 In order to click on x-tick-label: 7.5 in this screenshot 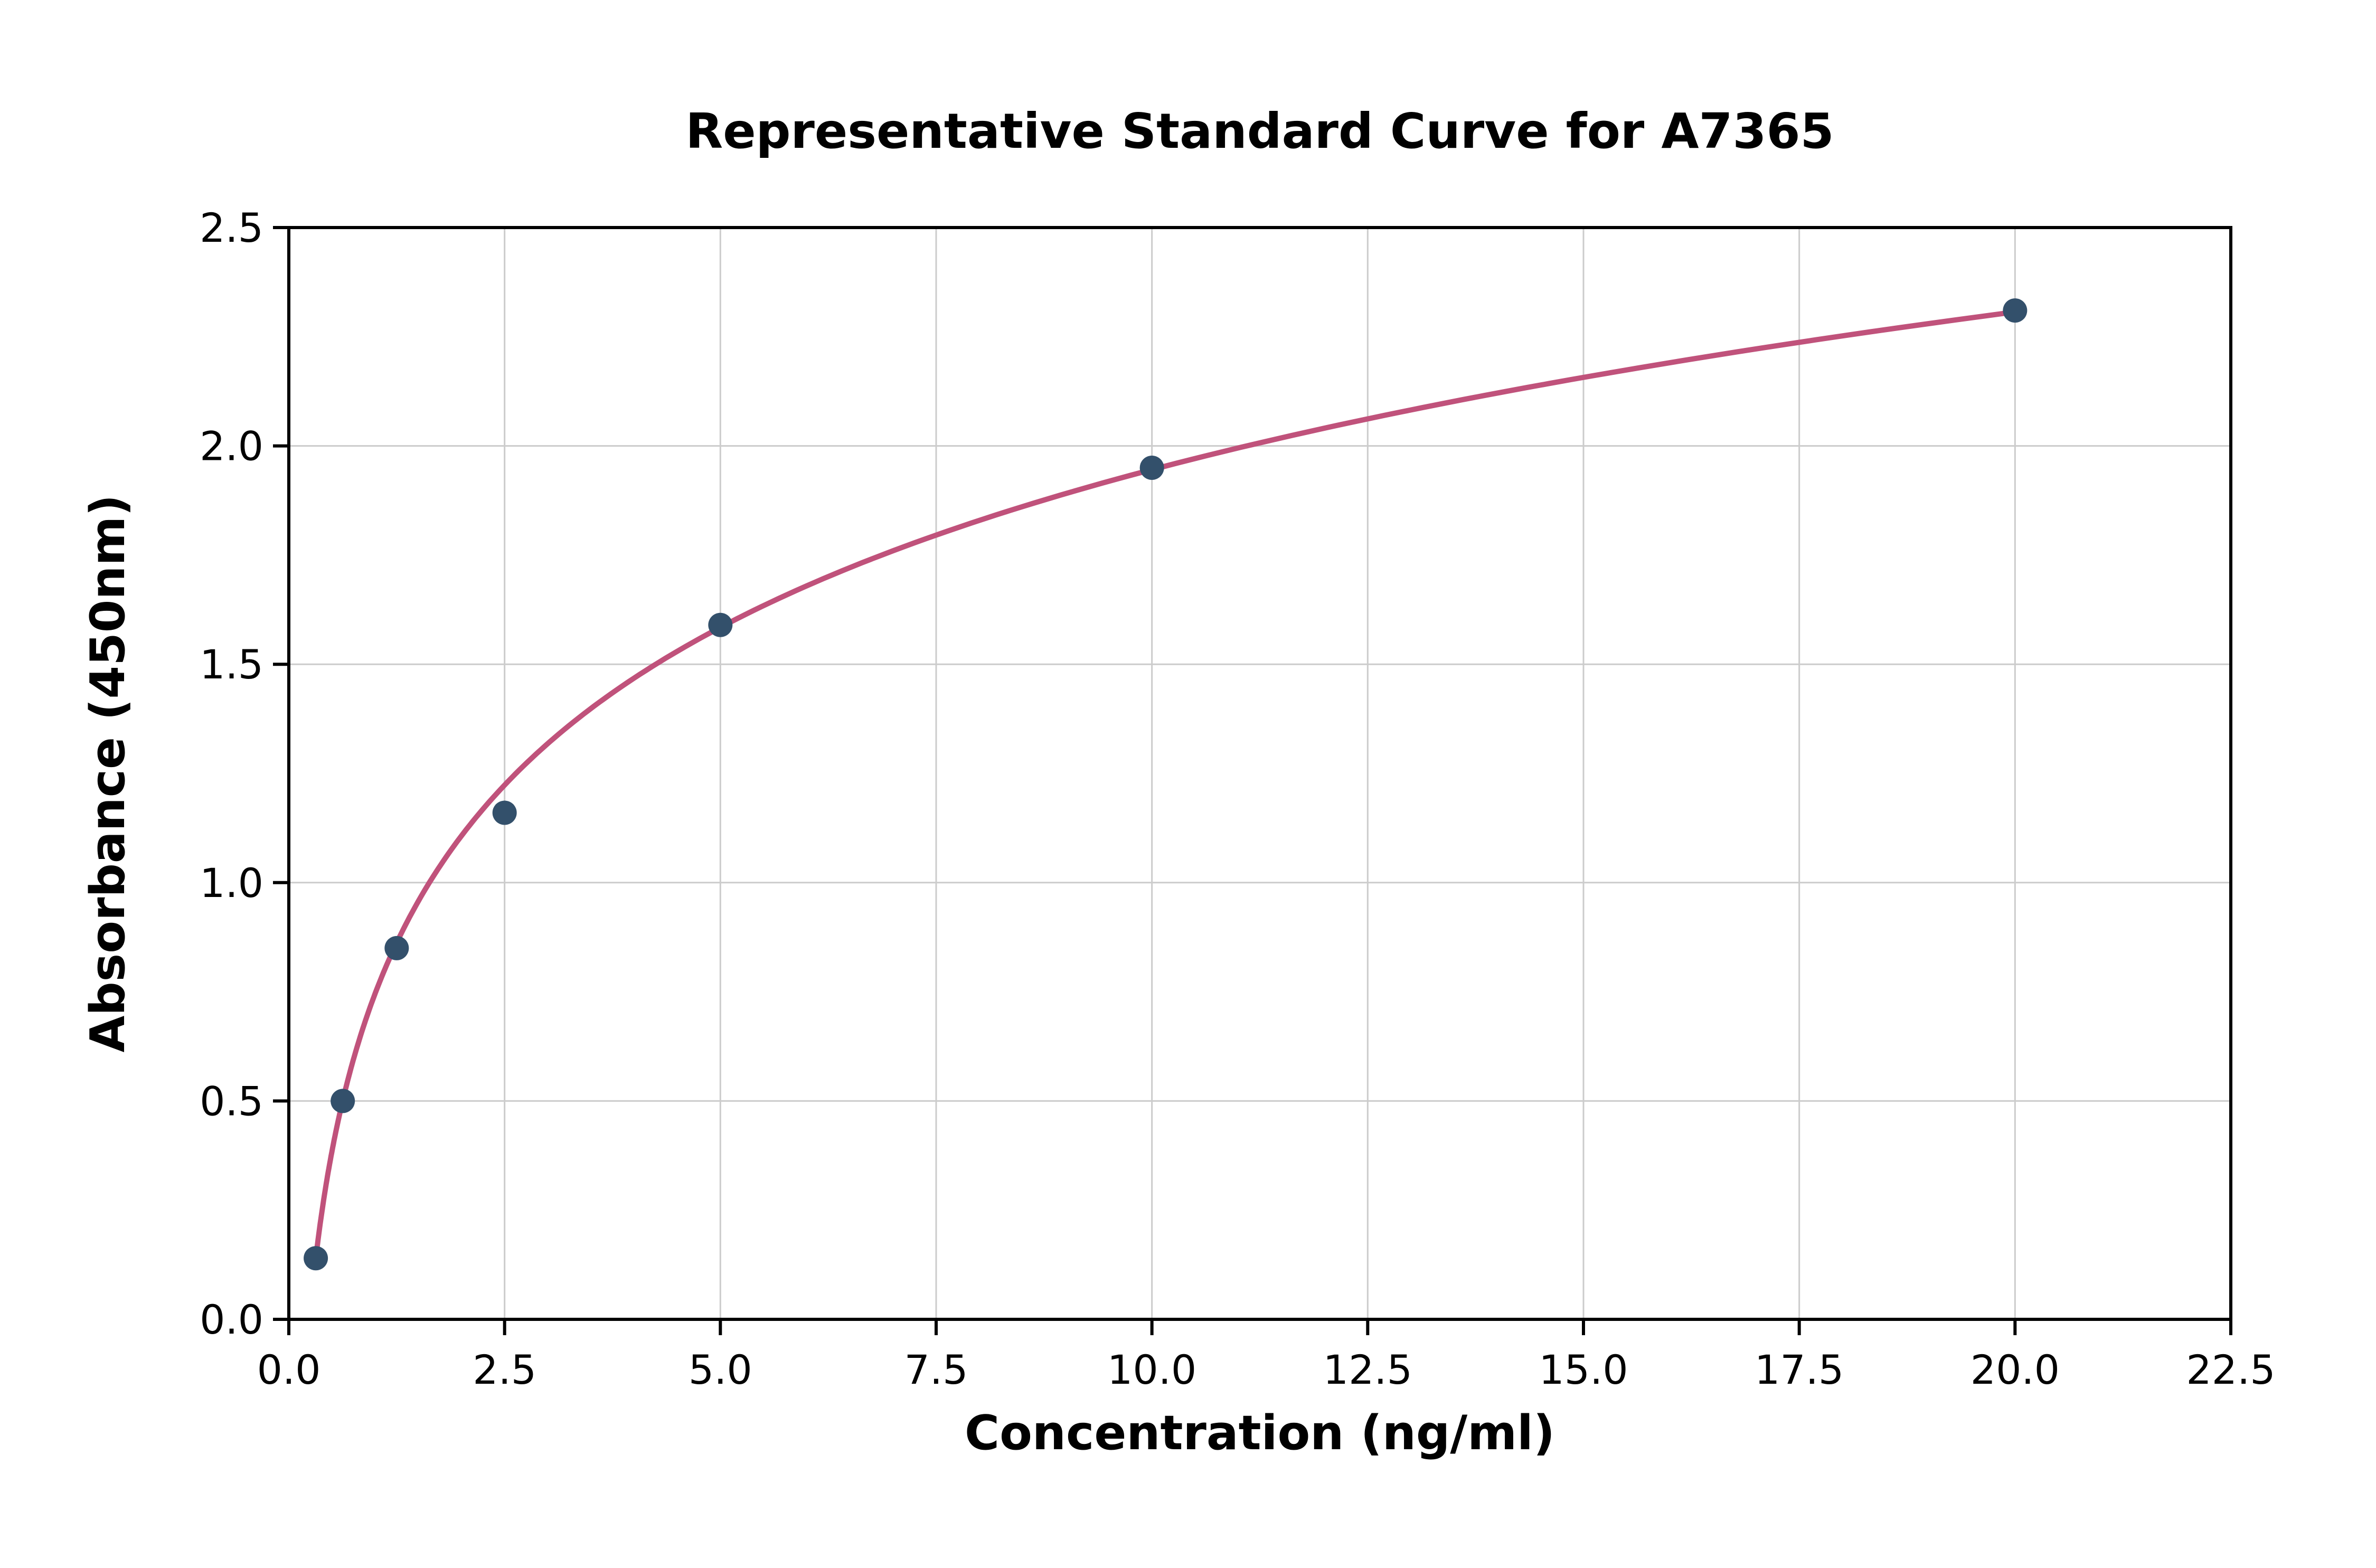, I will do `click(936, 1369)`.